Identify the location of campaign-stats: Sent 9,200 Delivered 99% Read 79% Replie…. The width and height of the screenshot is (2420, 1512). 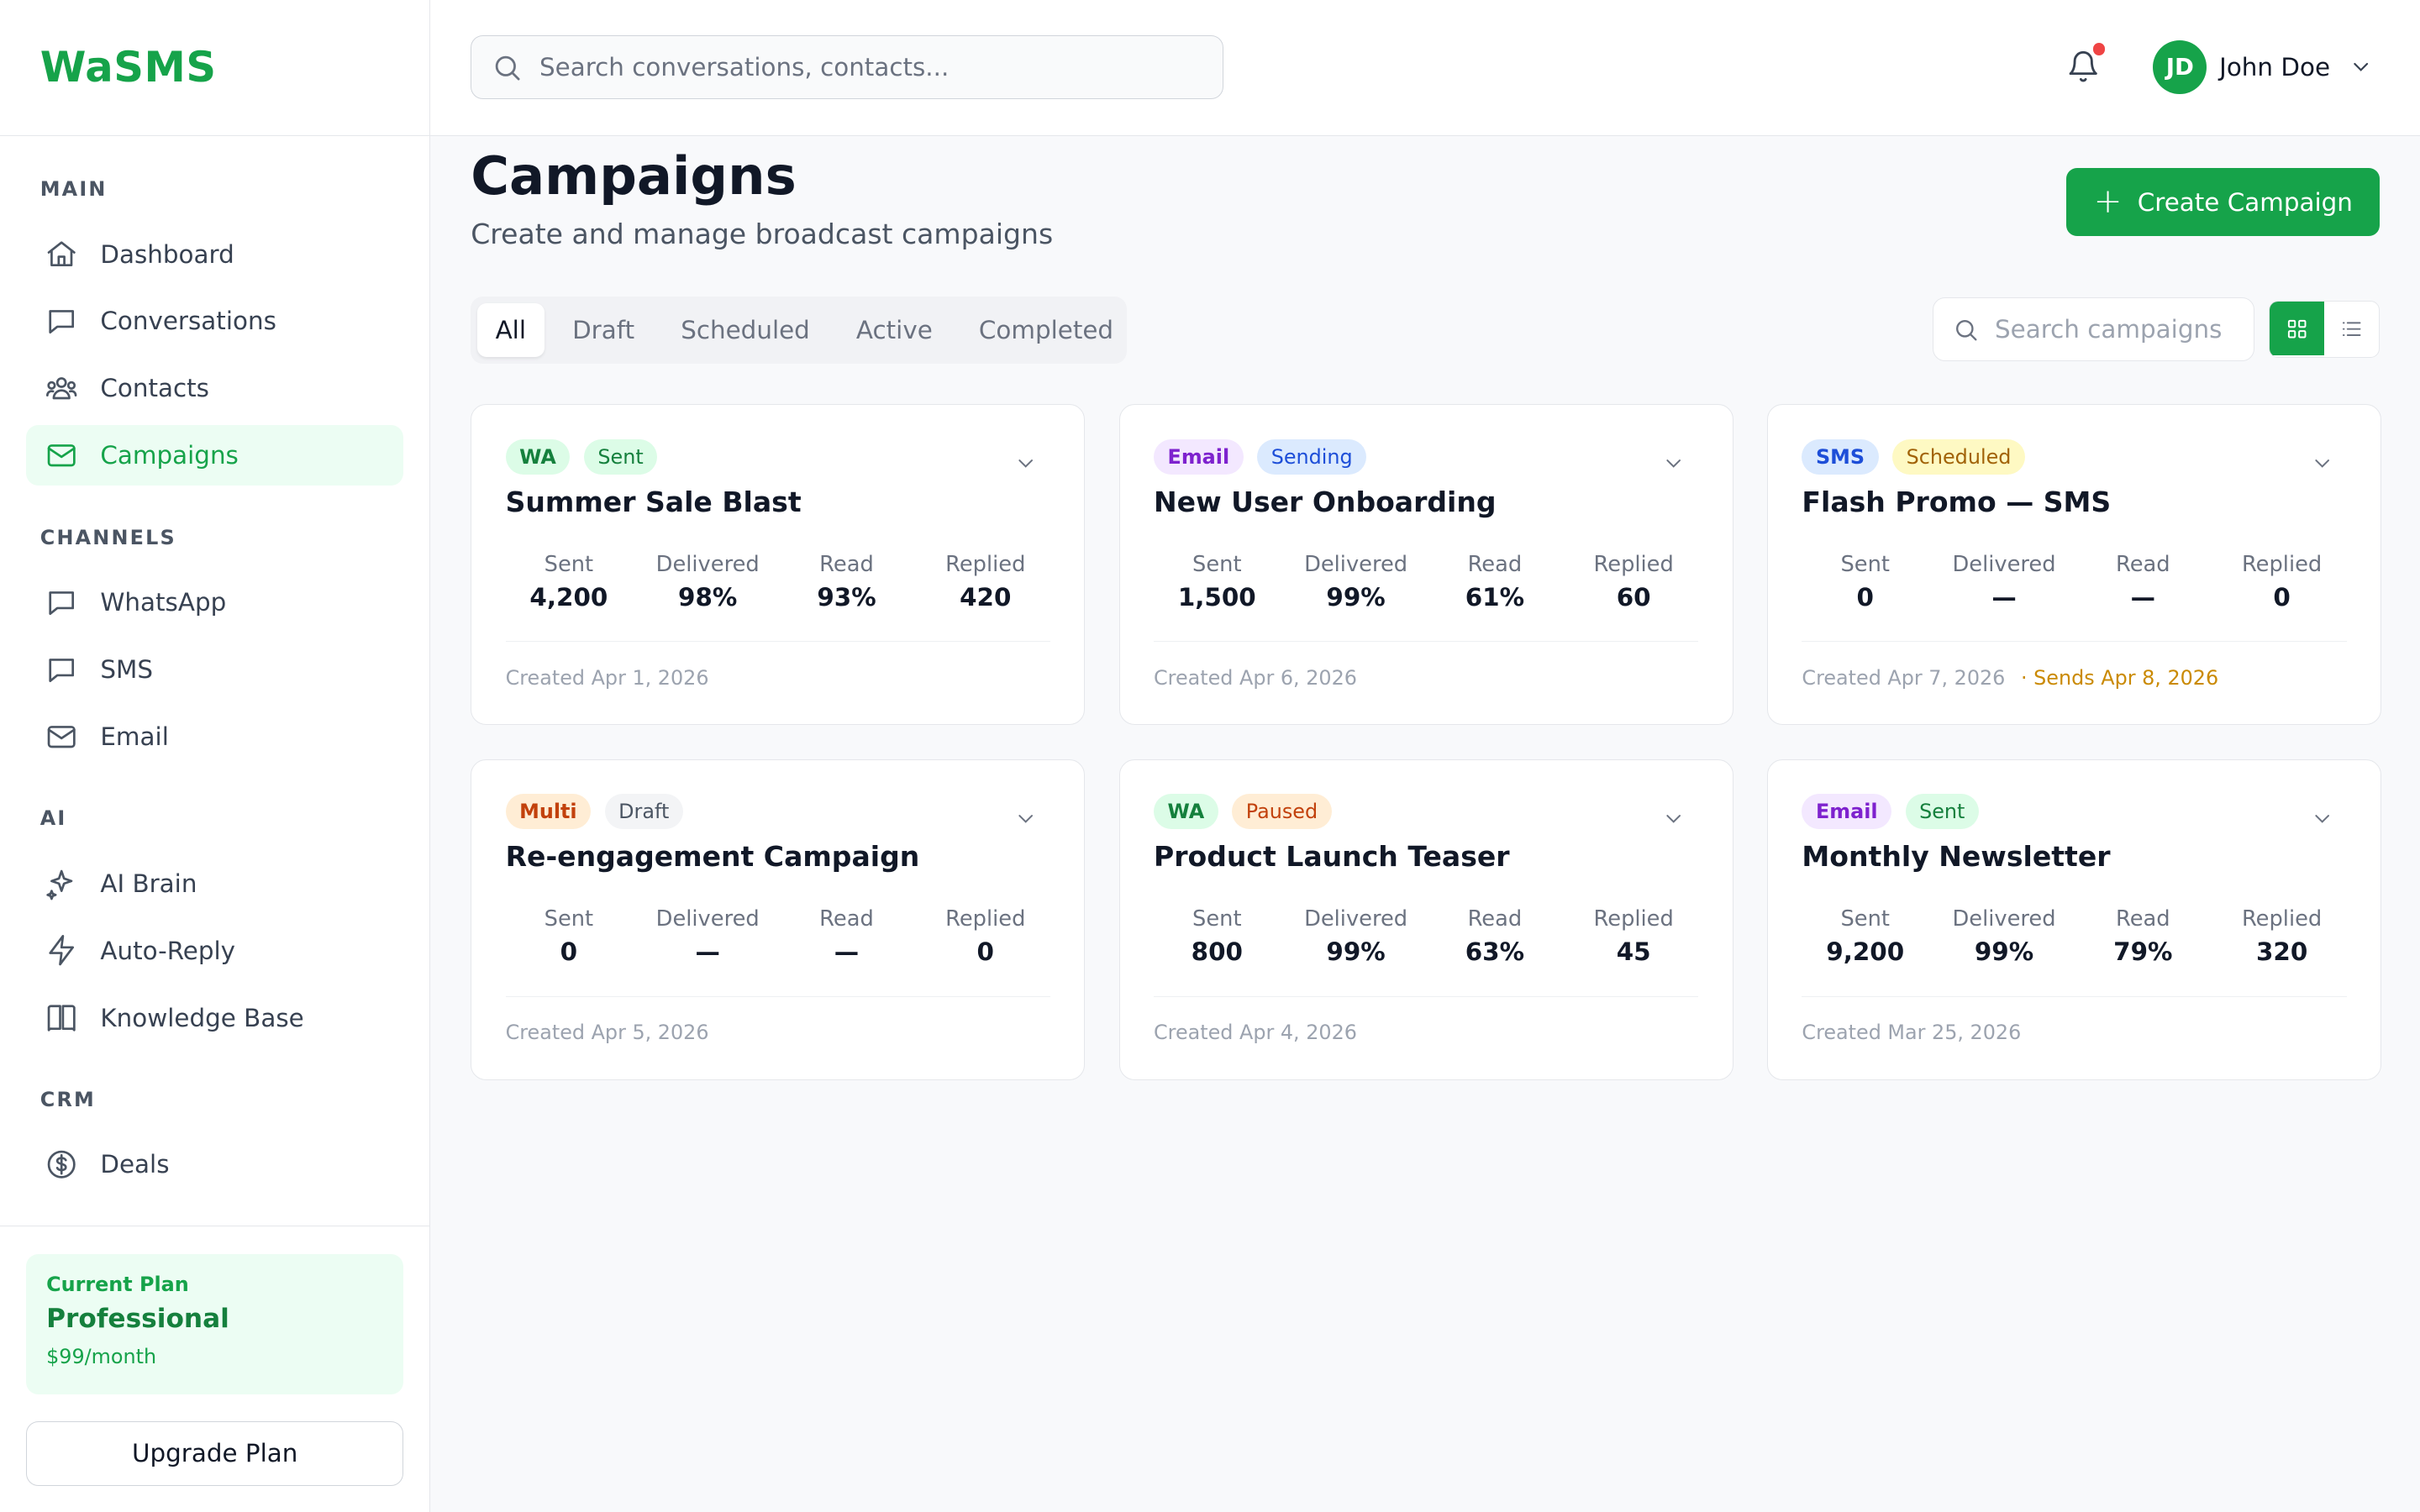
(2077, 936).